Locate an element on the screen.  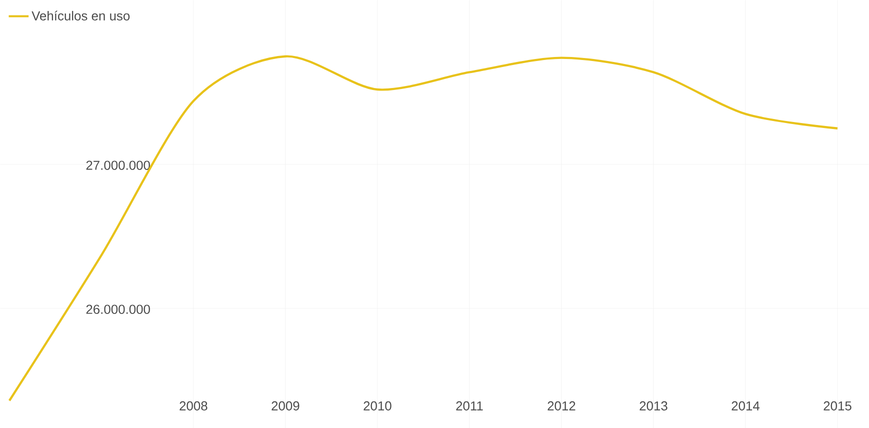
x-tick-label: 2013 is located at coordinates (654, 405).